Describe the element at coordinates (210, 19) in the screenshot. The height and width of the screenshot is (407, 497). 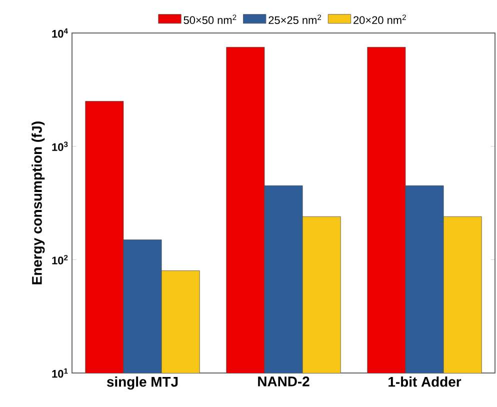
I see `legend-label: 50×50 nm$^{2}$` at that location.